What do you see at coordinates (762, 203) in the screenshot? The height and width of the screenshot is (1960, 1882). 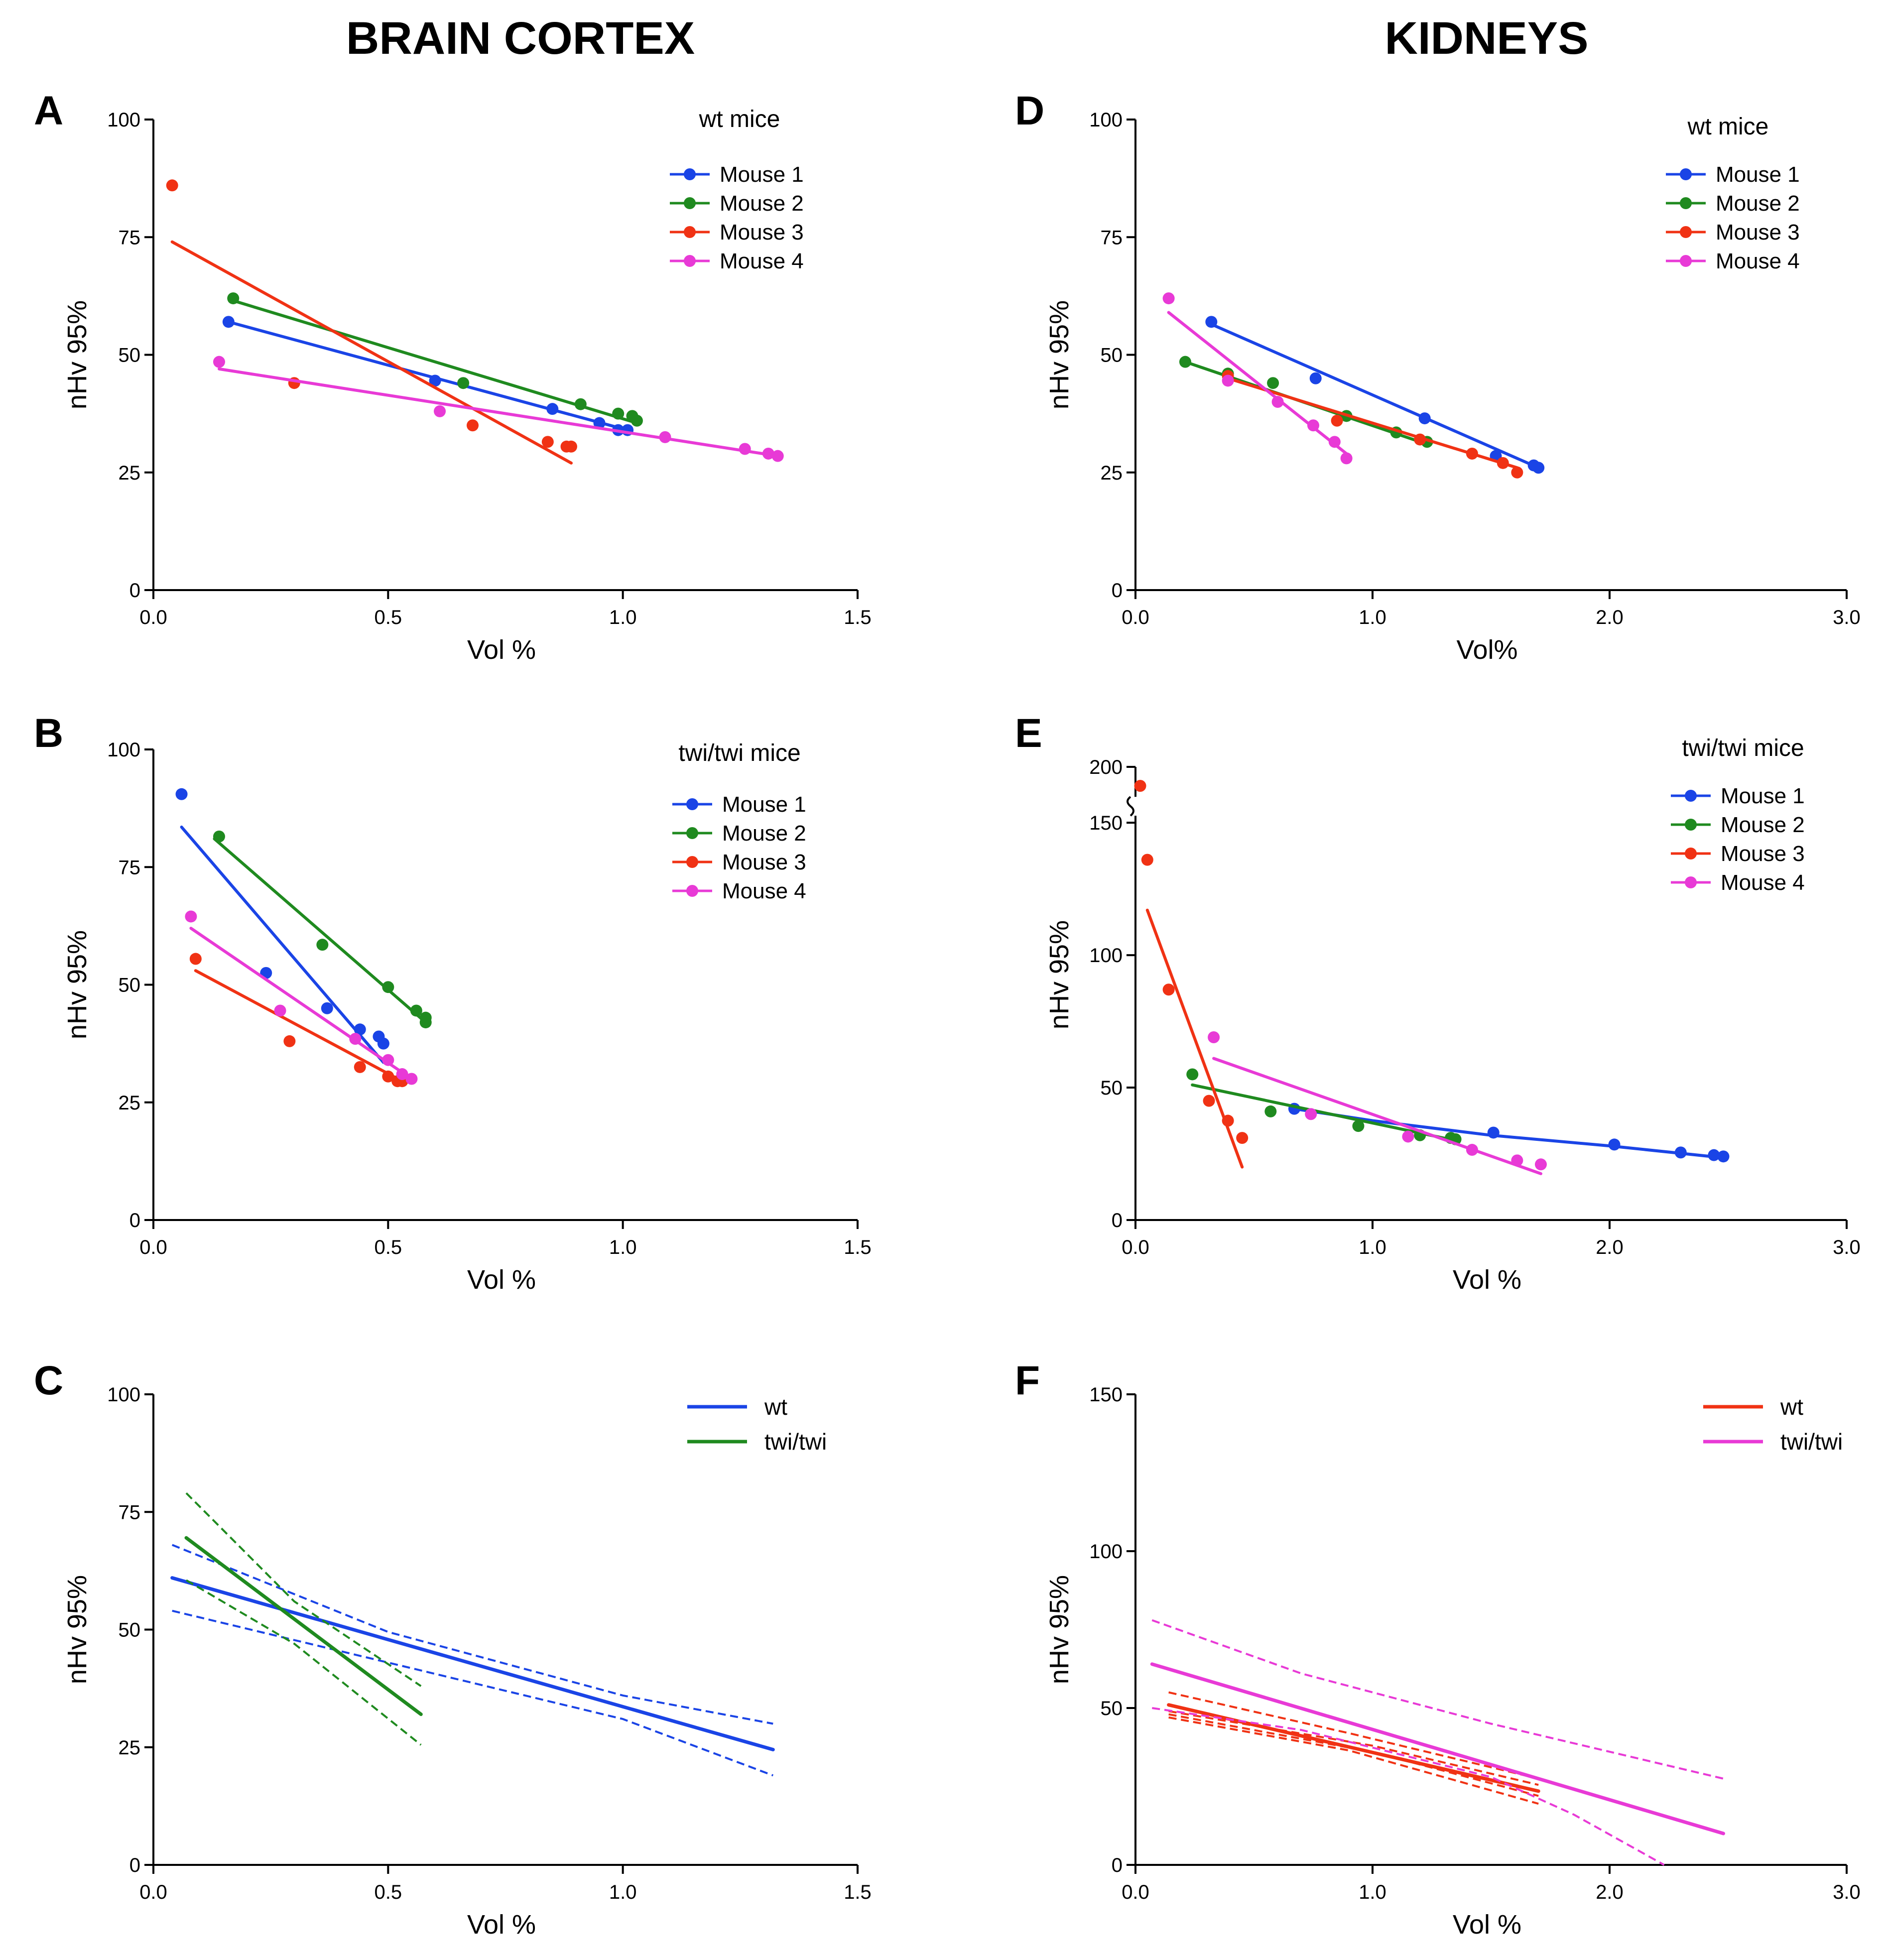 I see `legend-label: Mouse 2` at bounding box center [762, 203].